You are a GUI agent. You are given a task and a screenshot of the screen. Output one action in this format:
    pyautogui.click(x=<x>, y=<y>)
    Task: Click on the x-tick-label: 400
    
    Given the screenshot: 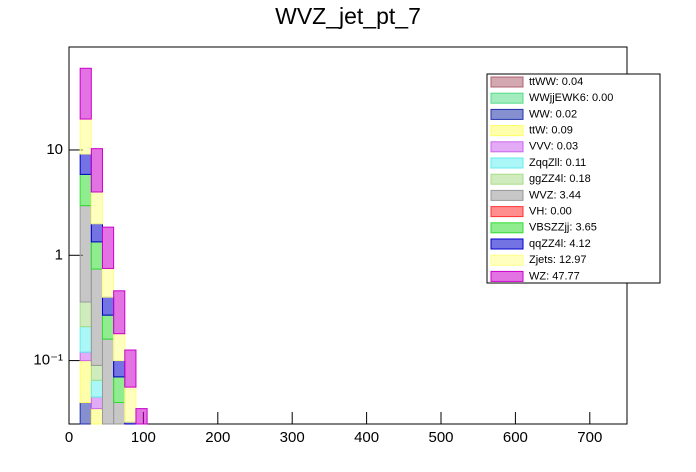 What is the action you would take?
    pyautogui.click(x=366, y=437)
    